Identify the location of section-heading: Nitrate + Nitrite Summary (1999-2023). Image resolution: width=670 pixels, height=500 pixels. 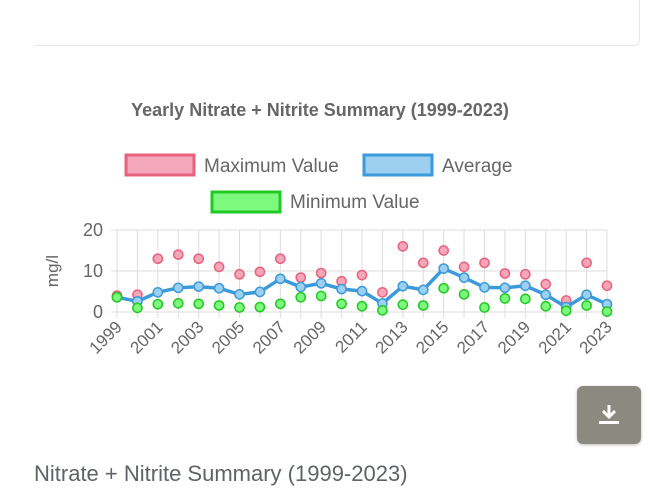
(221, 473).